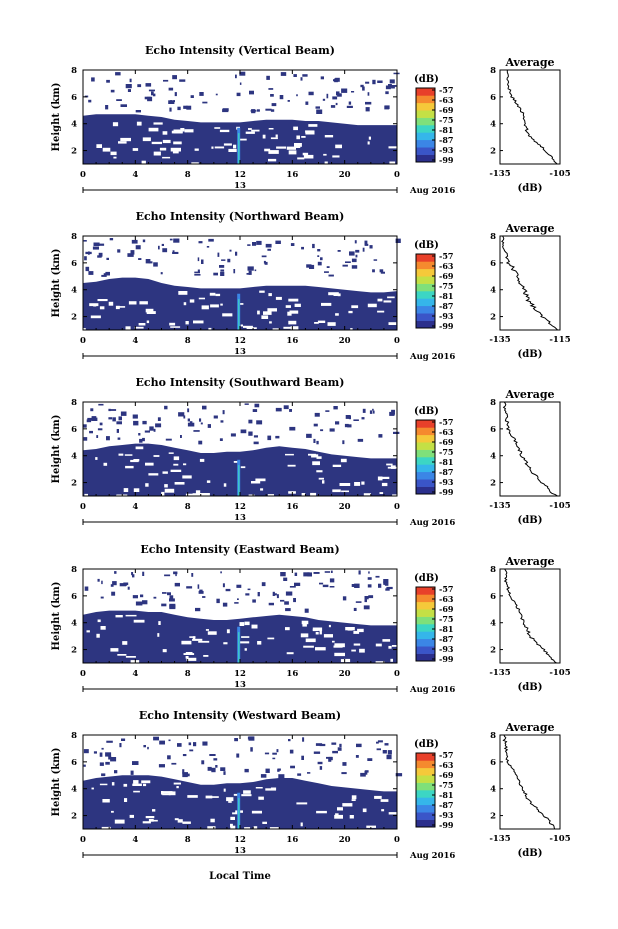  What do you see at coordinates (530, 853) in the screenshot?
I see `average-x-label: (dB)` at bounding box center [530, 853].